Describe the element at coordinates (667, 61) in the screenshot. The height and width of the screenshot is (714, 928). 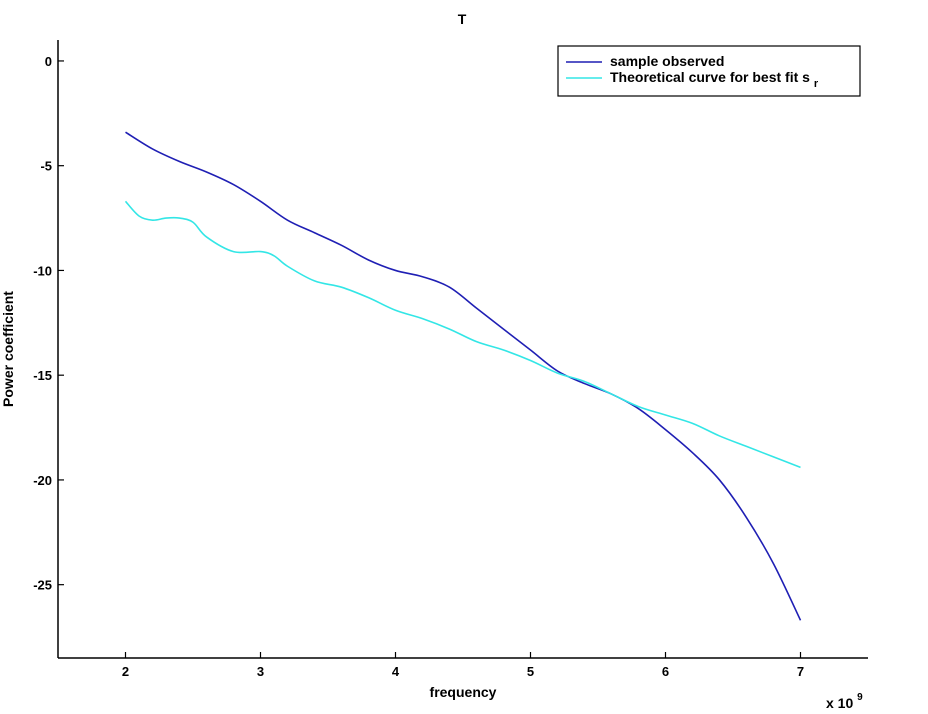
I see `legend-label-sample-observed: sample observed` at that location.